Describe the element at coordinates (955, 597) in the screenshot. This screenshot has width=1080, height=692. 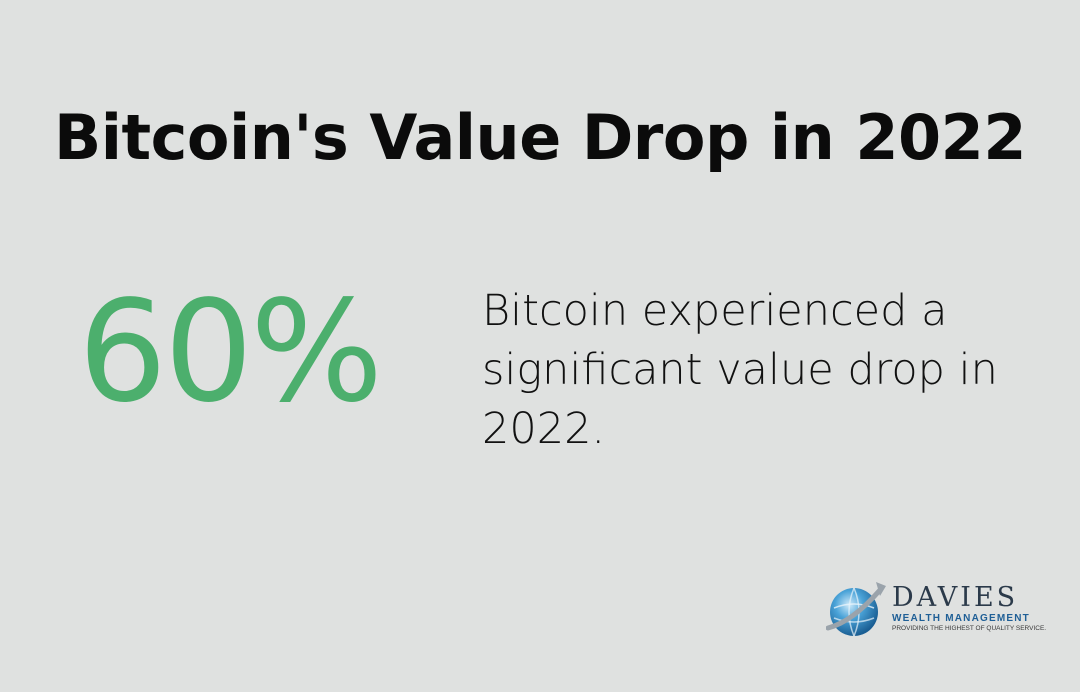
I see `logo-name: DAVIES` at that location.